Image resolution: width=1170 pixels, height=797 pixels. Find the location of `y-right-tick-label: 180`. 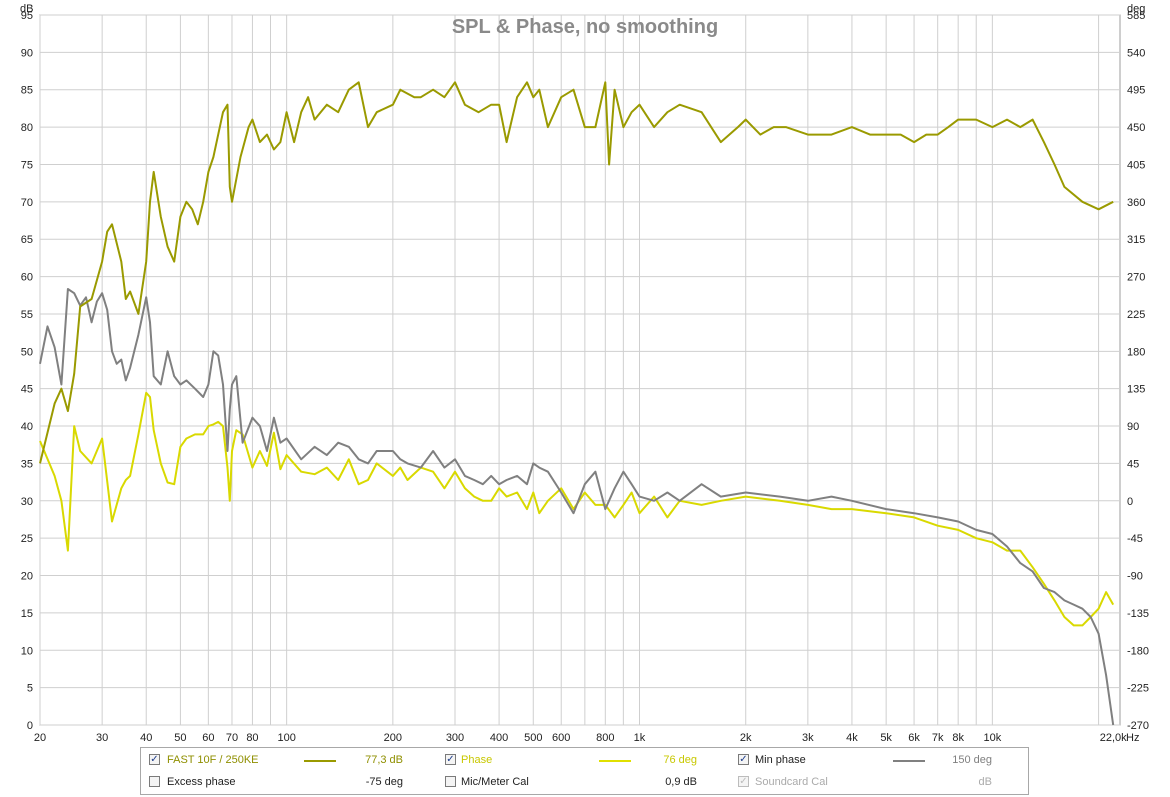

y-right-tick-label: 180 is located at coordinates (1136, 352).